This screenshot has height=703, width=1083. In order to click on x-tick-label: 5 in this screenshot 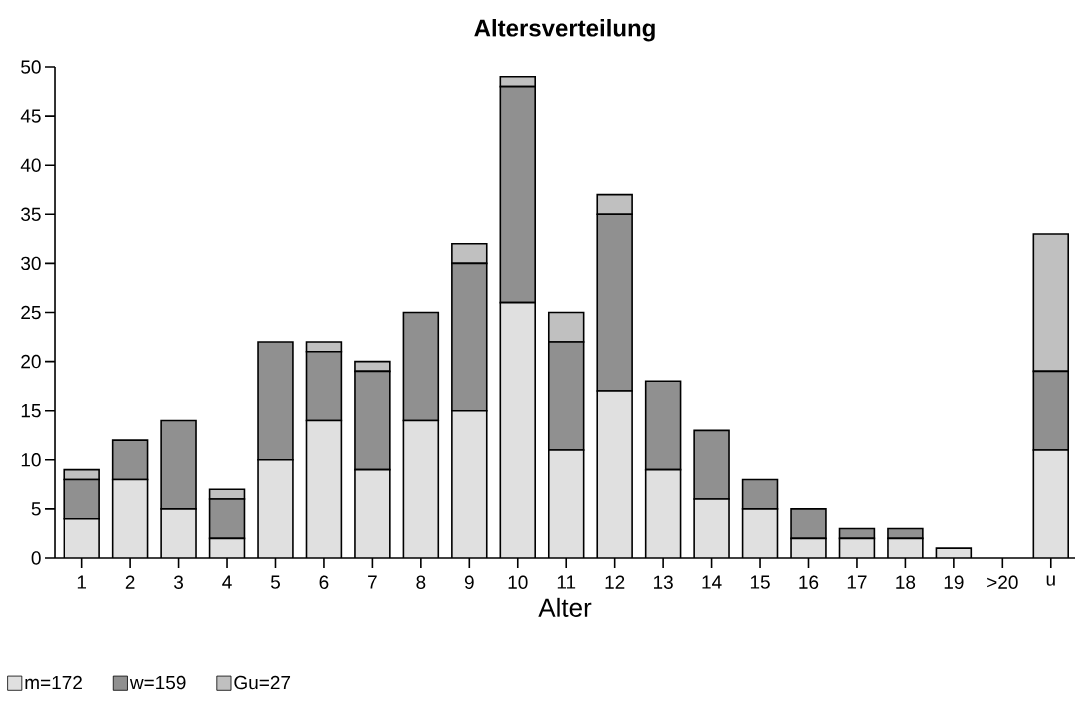, I will do `click(275, 582)`.